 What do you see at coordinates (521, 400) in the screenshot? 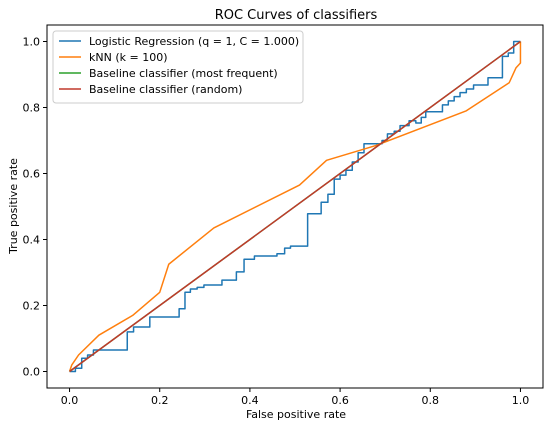
I see `x-tick-label: 1.0` at bounding box center [521, 400].